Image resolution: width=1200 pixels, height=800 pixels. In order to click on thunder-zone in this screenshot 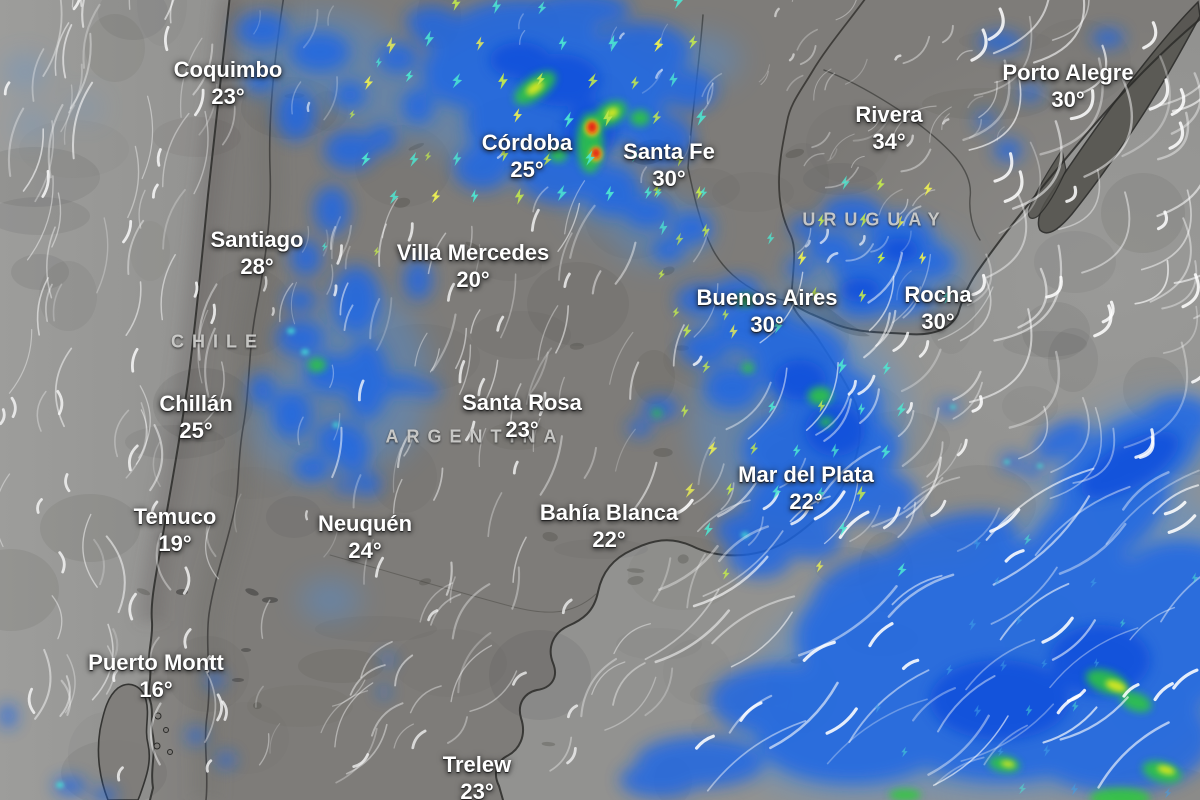, I will do `click(794, 449)`.